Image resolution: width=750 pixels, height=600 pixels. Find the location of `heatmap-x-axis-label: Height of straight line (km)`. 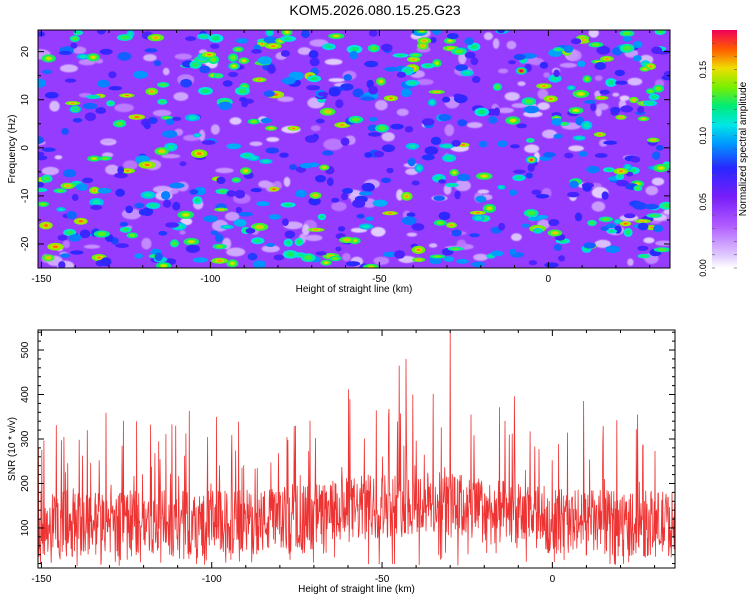

heatmap-x-axis-label: Height of straight line (km) is located at coordinates (354, 289).